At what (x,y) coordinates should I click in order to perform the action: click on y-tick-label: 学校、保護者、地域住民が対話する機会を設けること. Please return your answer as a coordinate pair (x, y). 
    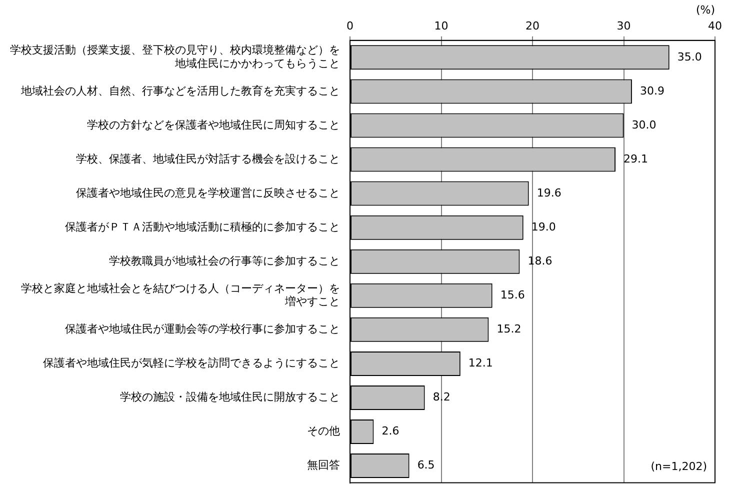
    Looking at the image, I should click on (208, 159).